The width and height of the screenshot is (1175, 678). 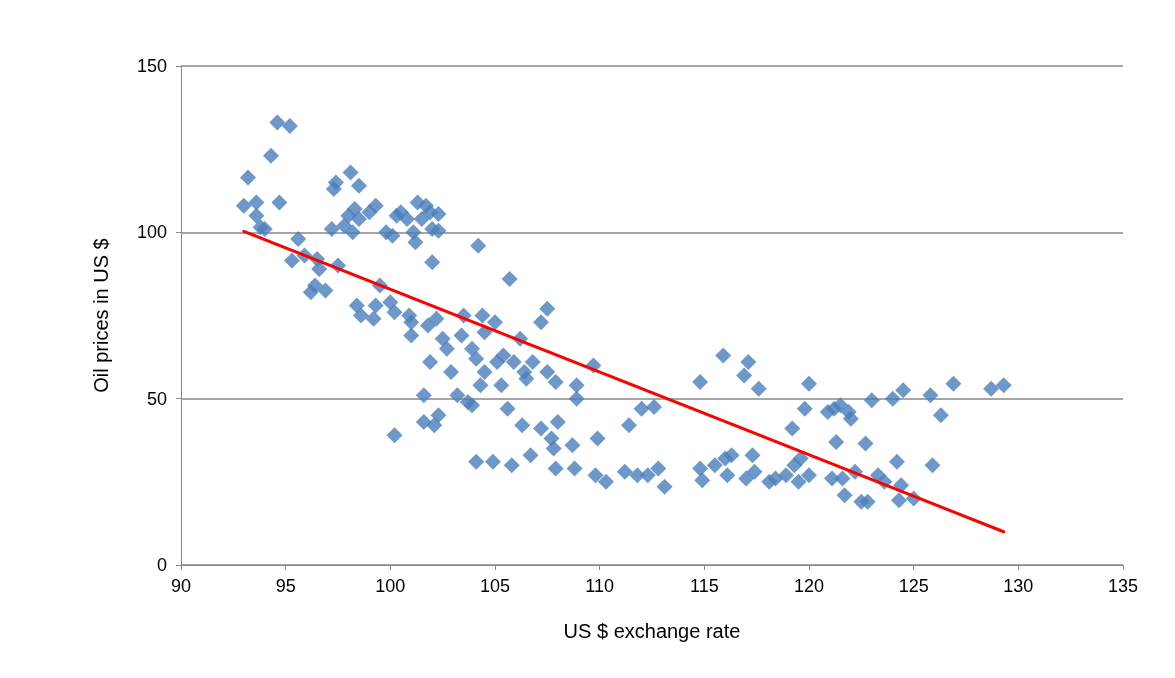 I want to click on x-tick-label: 105, so click(x=495, y=586).